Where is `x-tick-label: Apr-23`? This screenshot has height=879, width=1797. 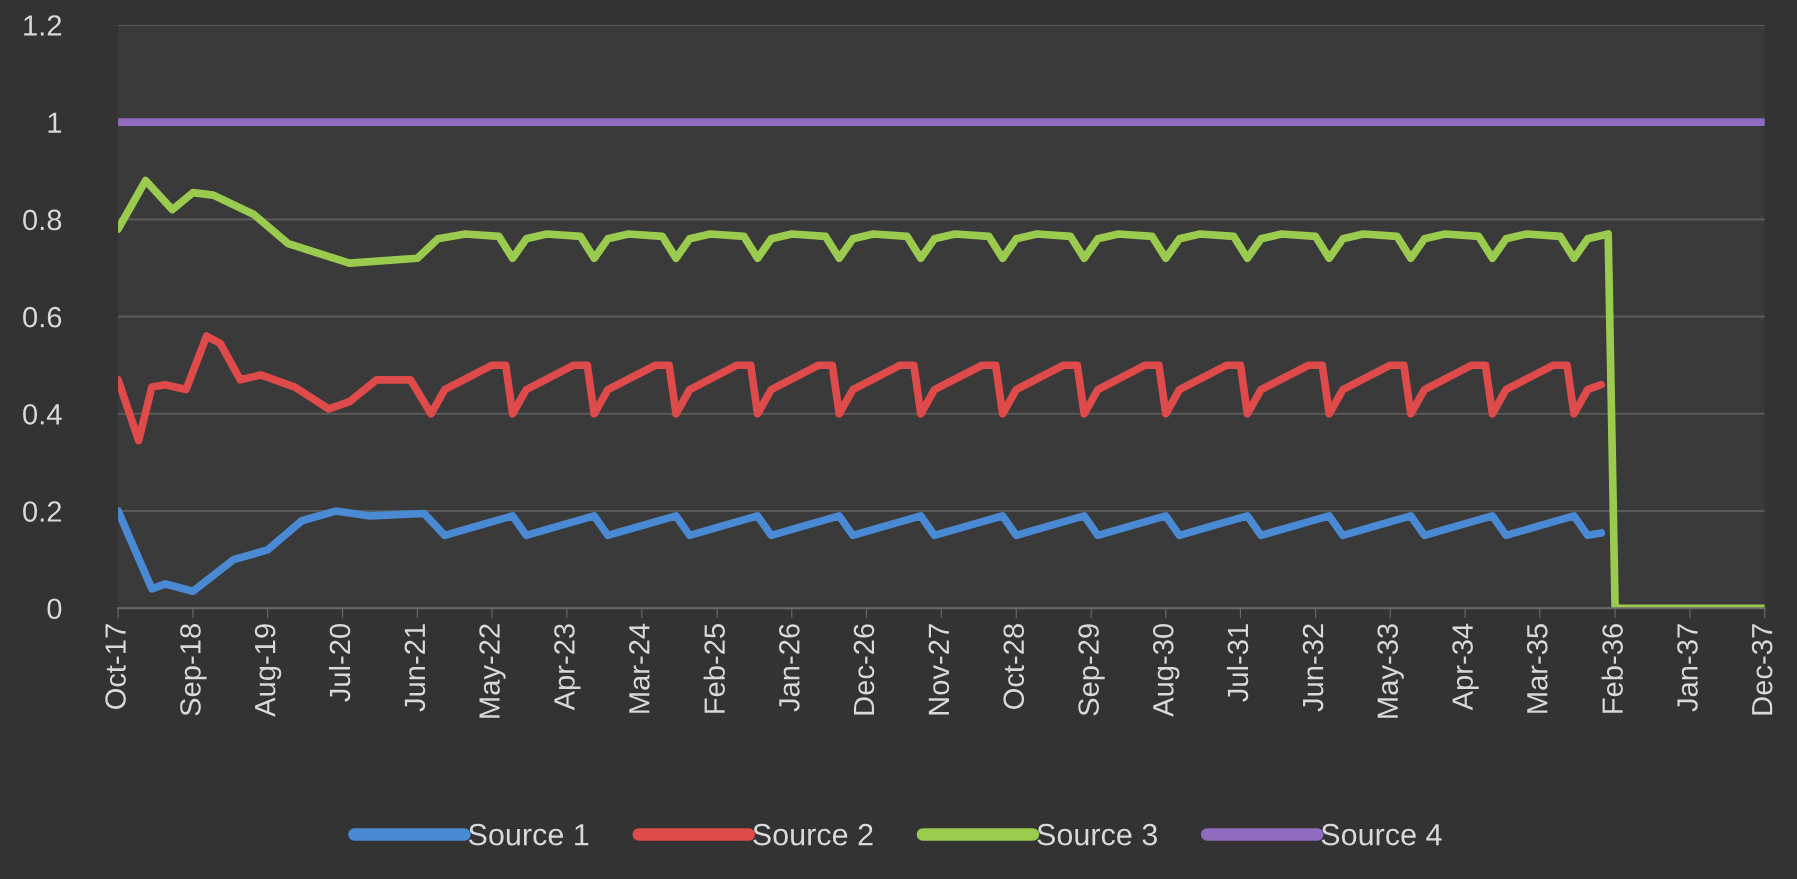
x-tick-label: Apr-23 is located at coordinates (567, 667).